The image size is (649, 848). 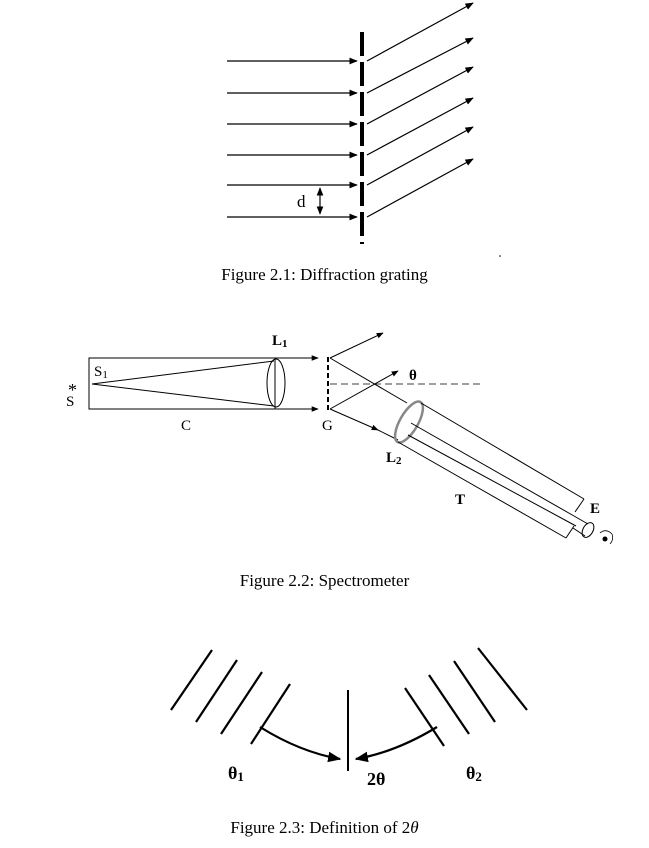 I want to click on telescope-tube, so click(x=491, y=470).